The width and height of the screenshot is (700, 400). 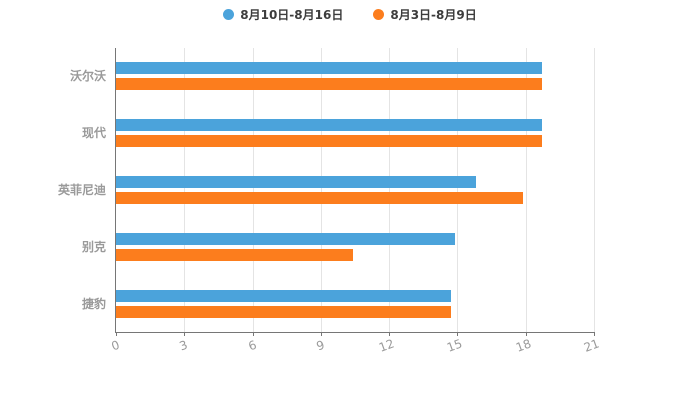 I want to click on legend-label-series1: 8月10日-8月16日, so click(x=292, y=15).